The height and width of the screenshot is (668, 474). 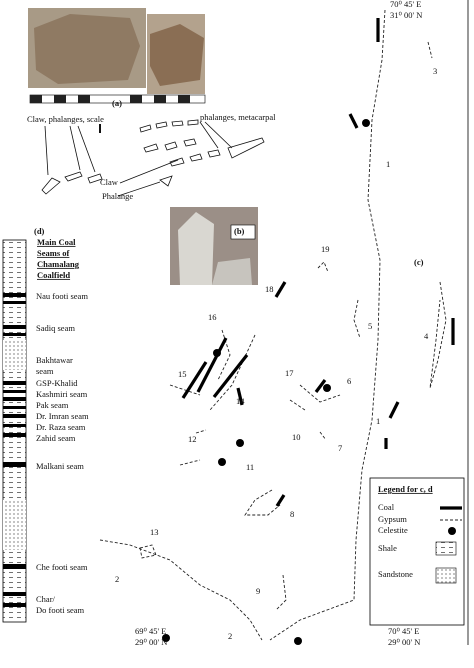 I want to click on map-number: 14, so click(x=240, y=401).